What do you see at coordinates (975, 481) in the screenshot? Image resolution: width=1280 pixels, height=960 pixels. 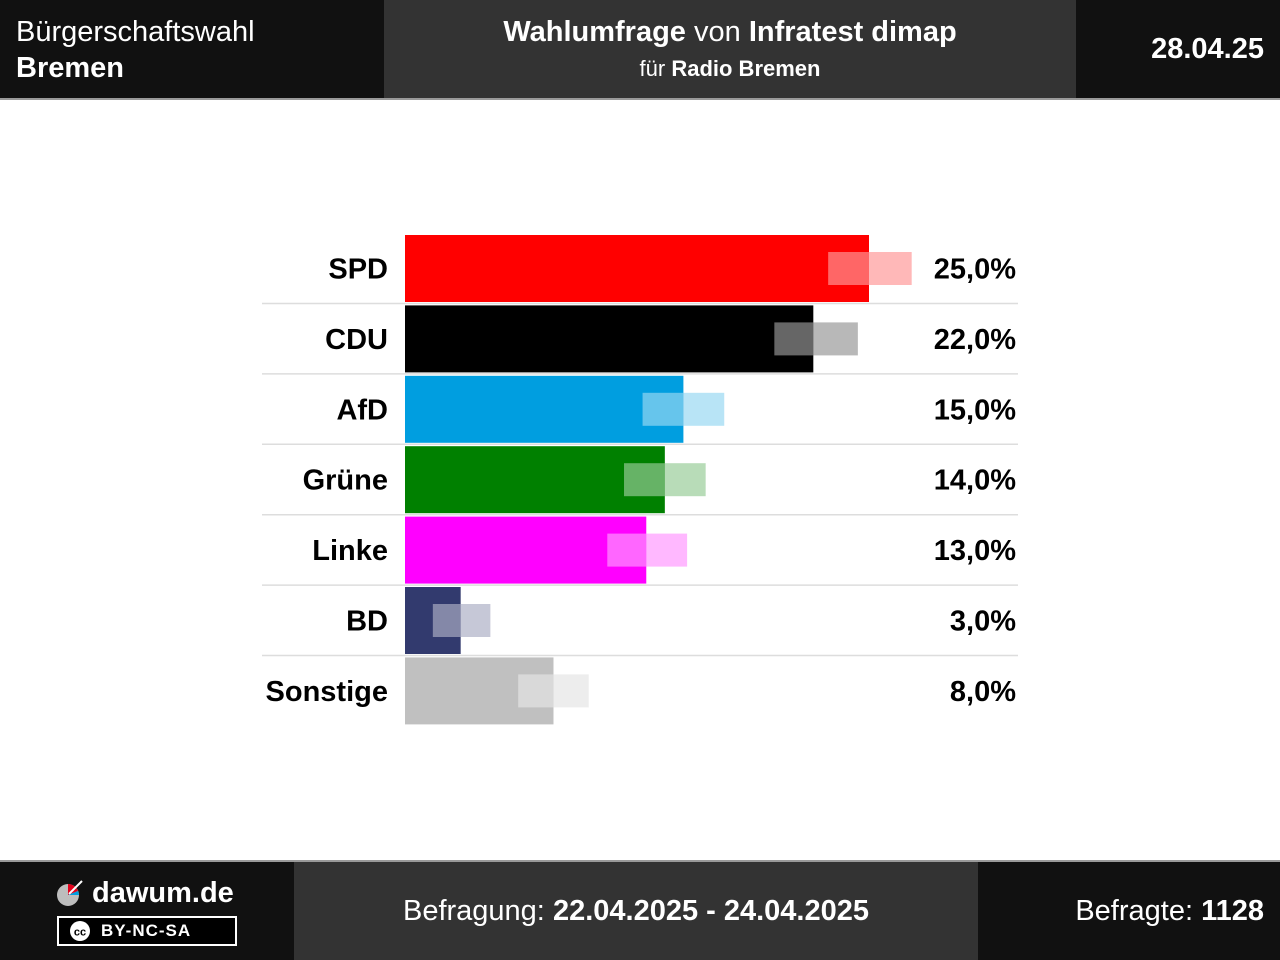 I see `value-label-gruene: 14,0%` at bounding box center [975, 481].